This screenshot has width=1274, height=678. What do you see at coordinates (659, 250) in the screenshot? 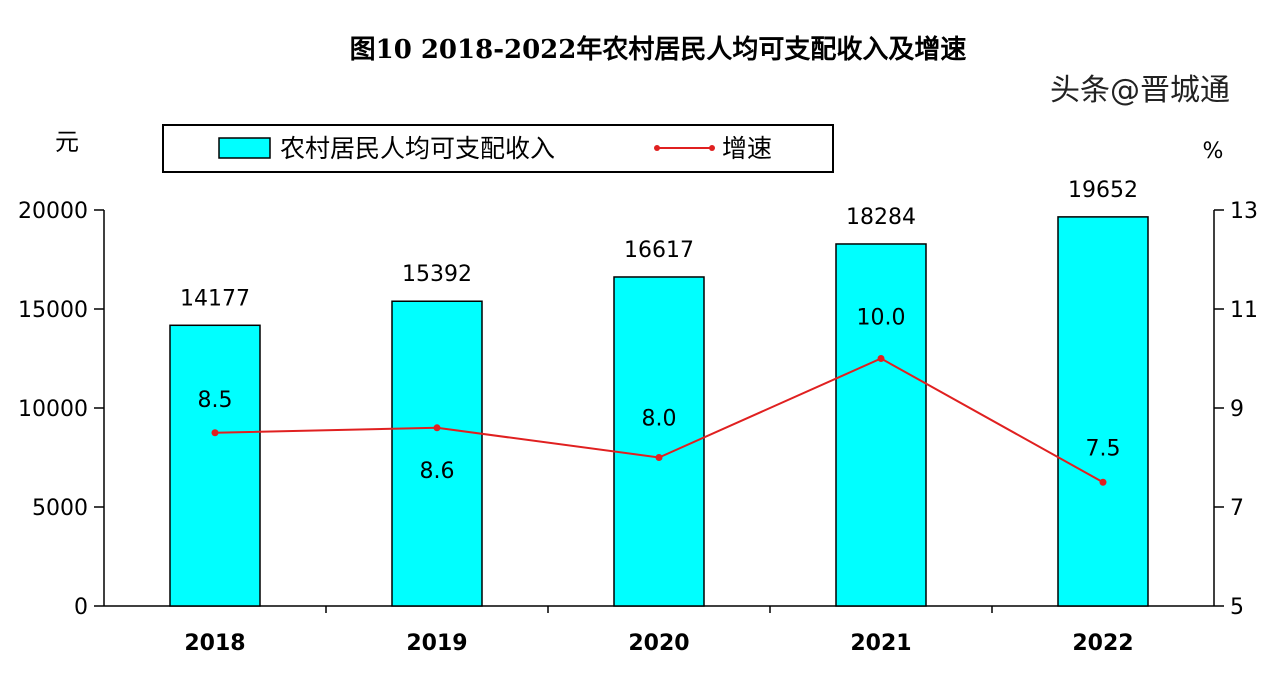
I see `bar-value-label: 16617` at bounding box center [659, 250].